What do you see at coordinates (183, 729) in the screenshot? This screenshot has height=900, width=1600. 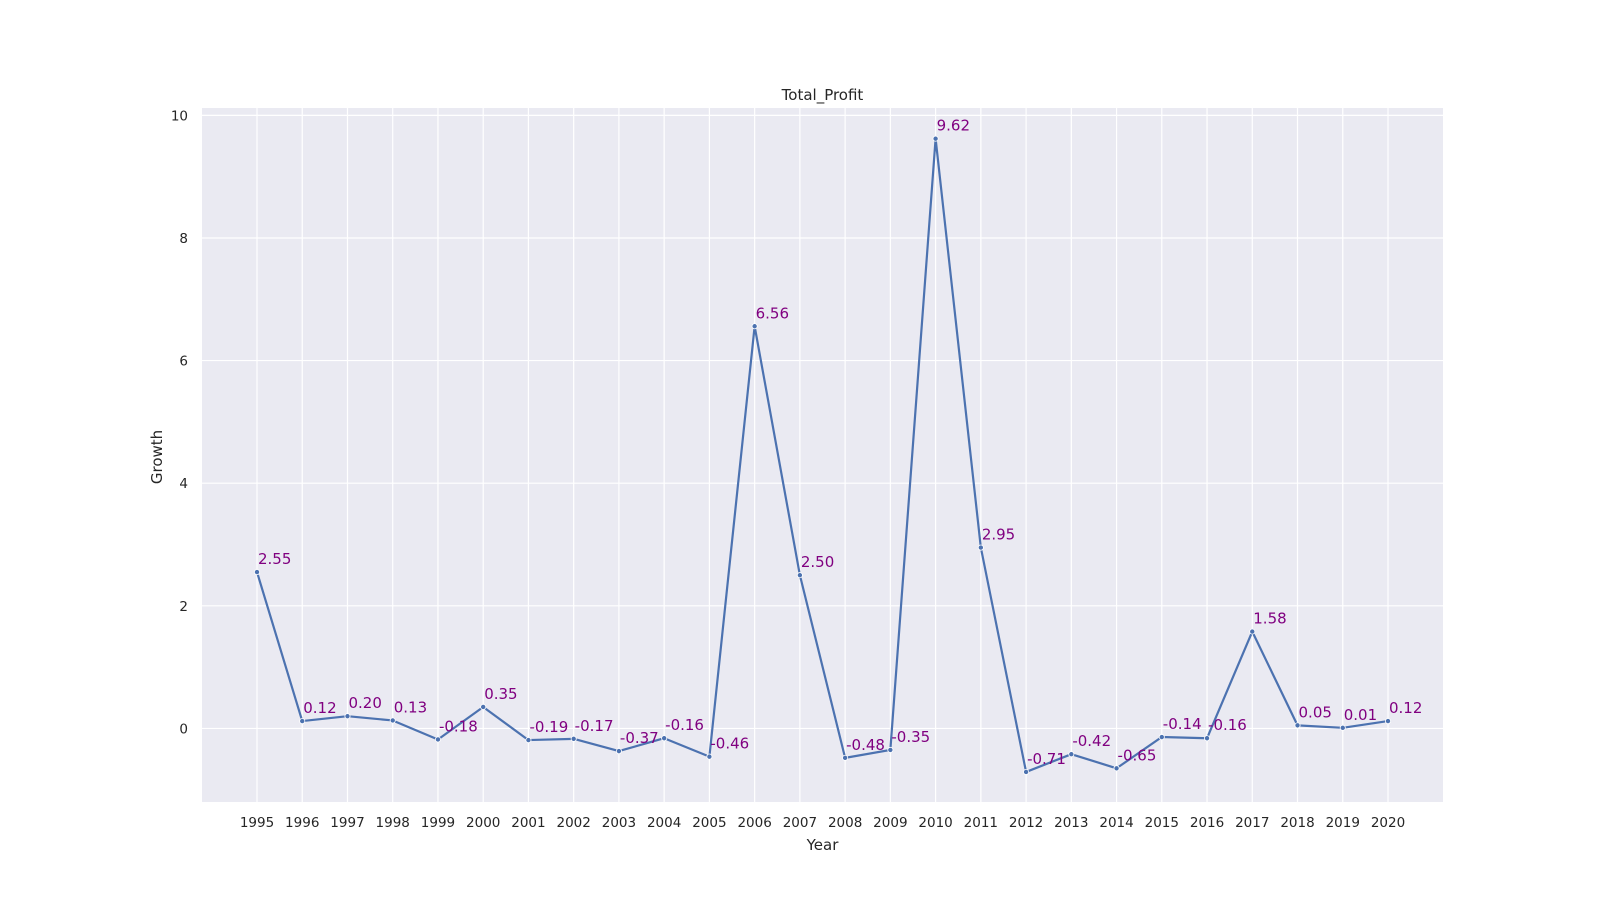 I see `y-tick-label: 0` at bounding box center [183, 729].